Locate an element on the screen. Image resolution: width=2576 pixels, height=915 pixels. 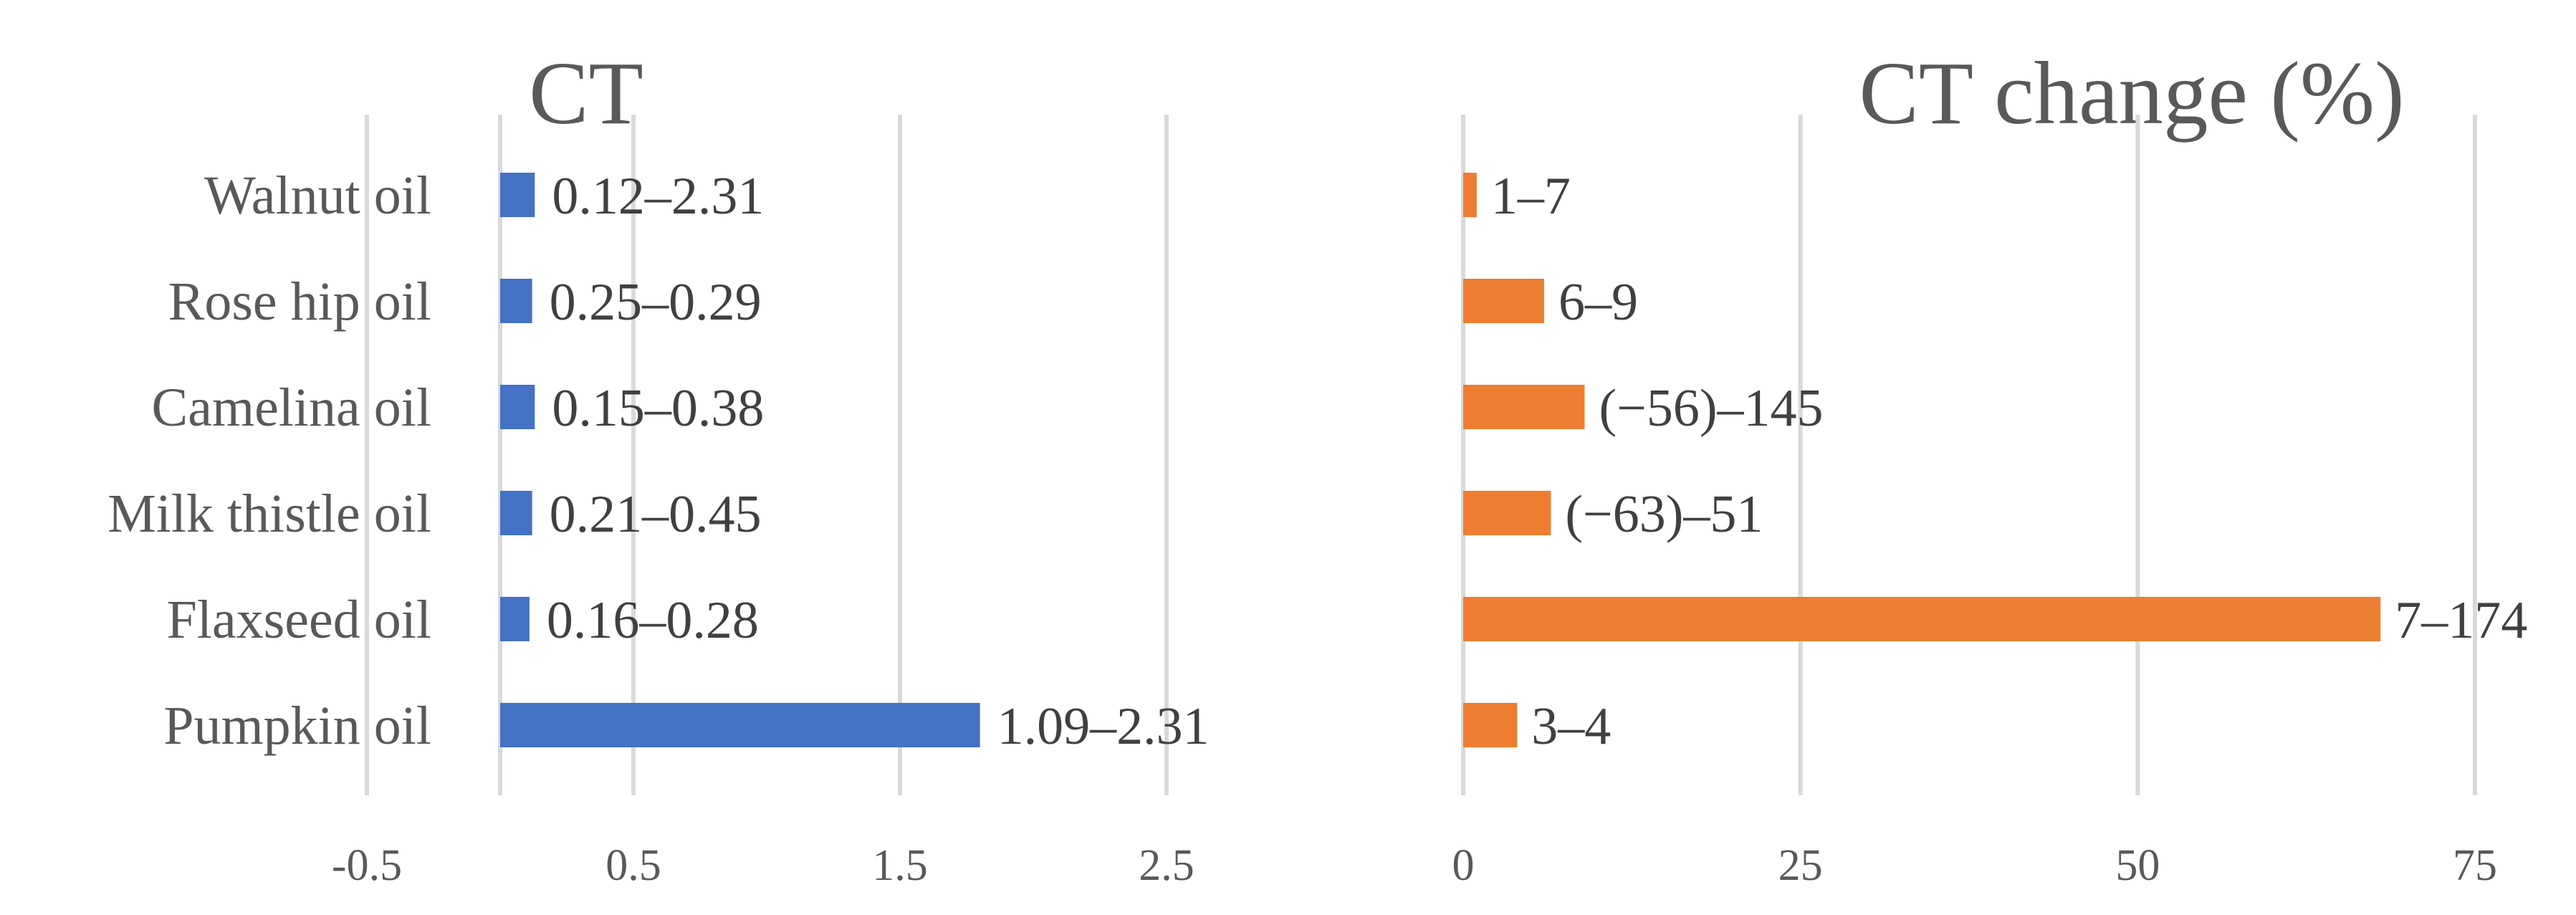
left-tick-label: 0.5 is located at coordinates (633, 866).